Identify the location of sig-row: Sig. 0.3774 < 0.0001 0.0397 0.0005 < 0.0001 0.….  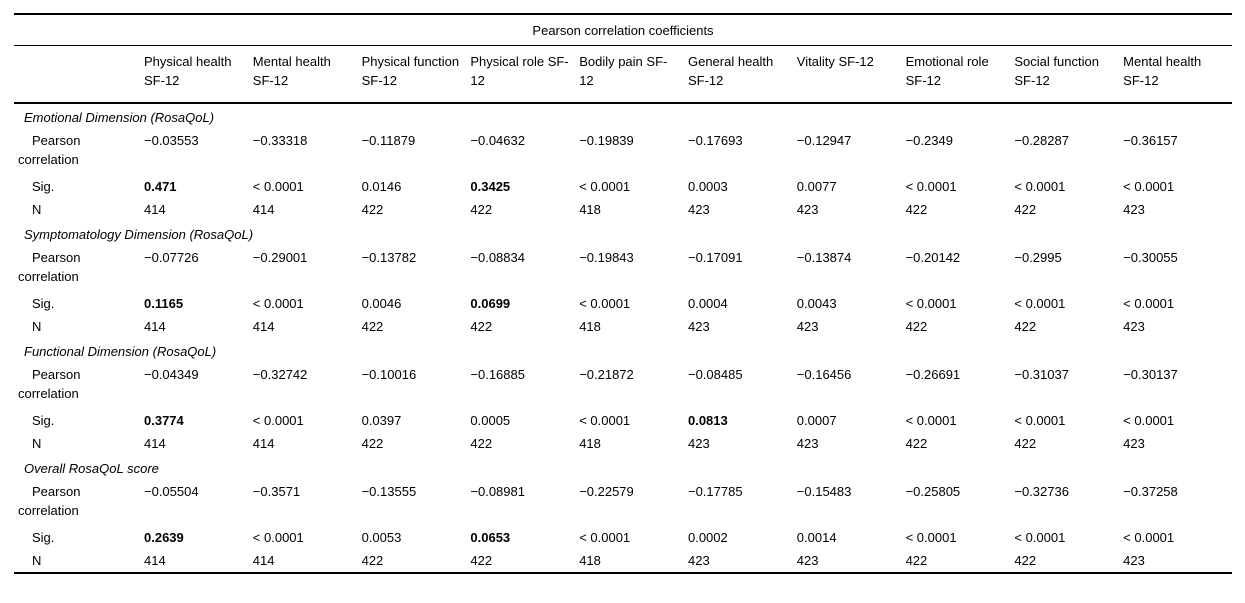
(623, 418).